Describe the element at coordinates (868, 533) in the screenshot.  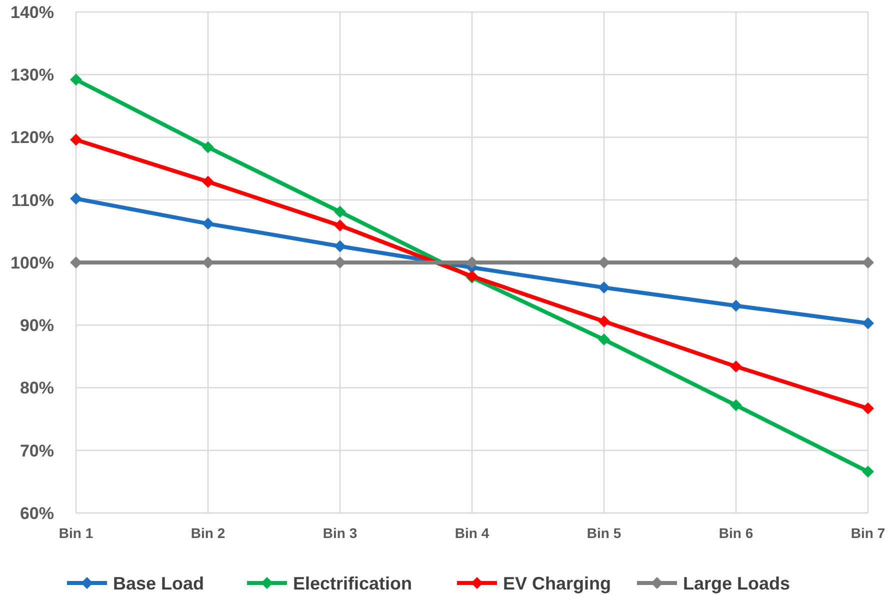
I see `x-tick-label: Bin 7` at that location.